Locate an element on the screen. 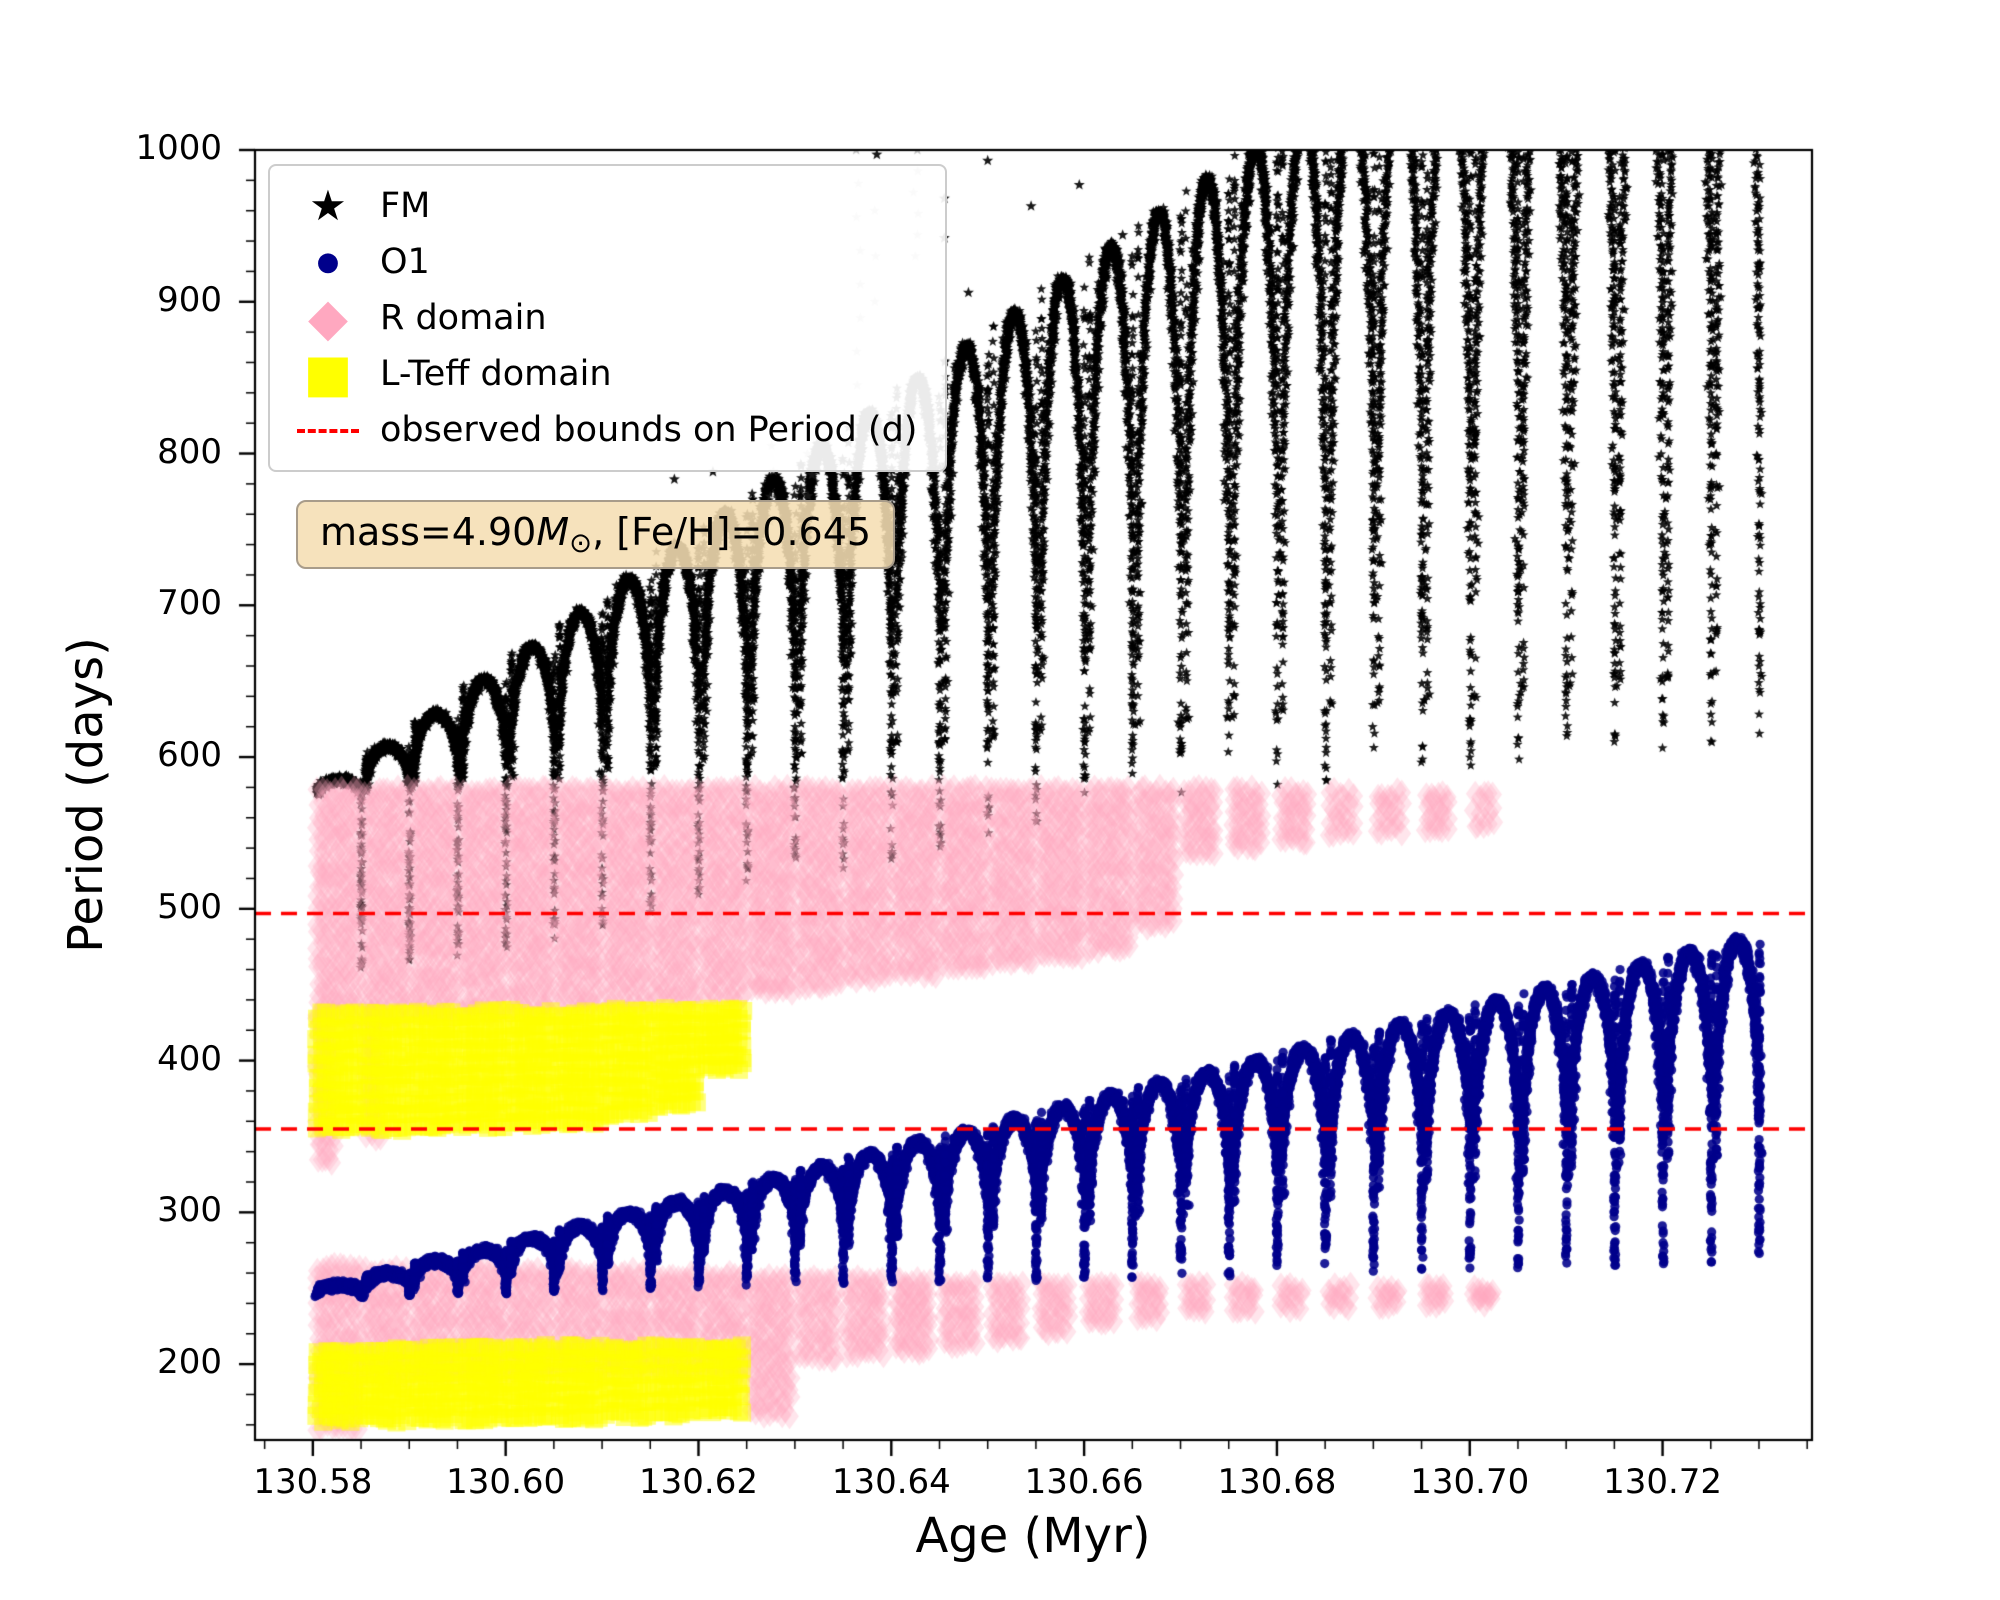 The width and height of the screenshot is (2000, 1600). y-tick-label: 900 is located at coordinates (189, 299).